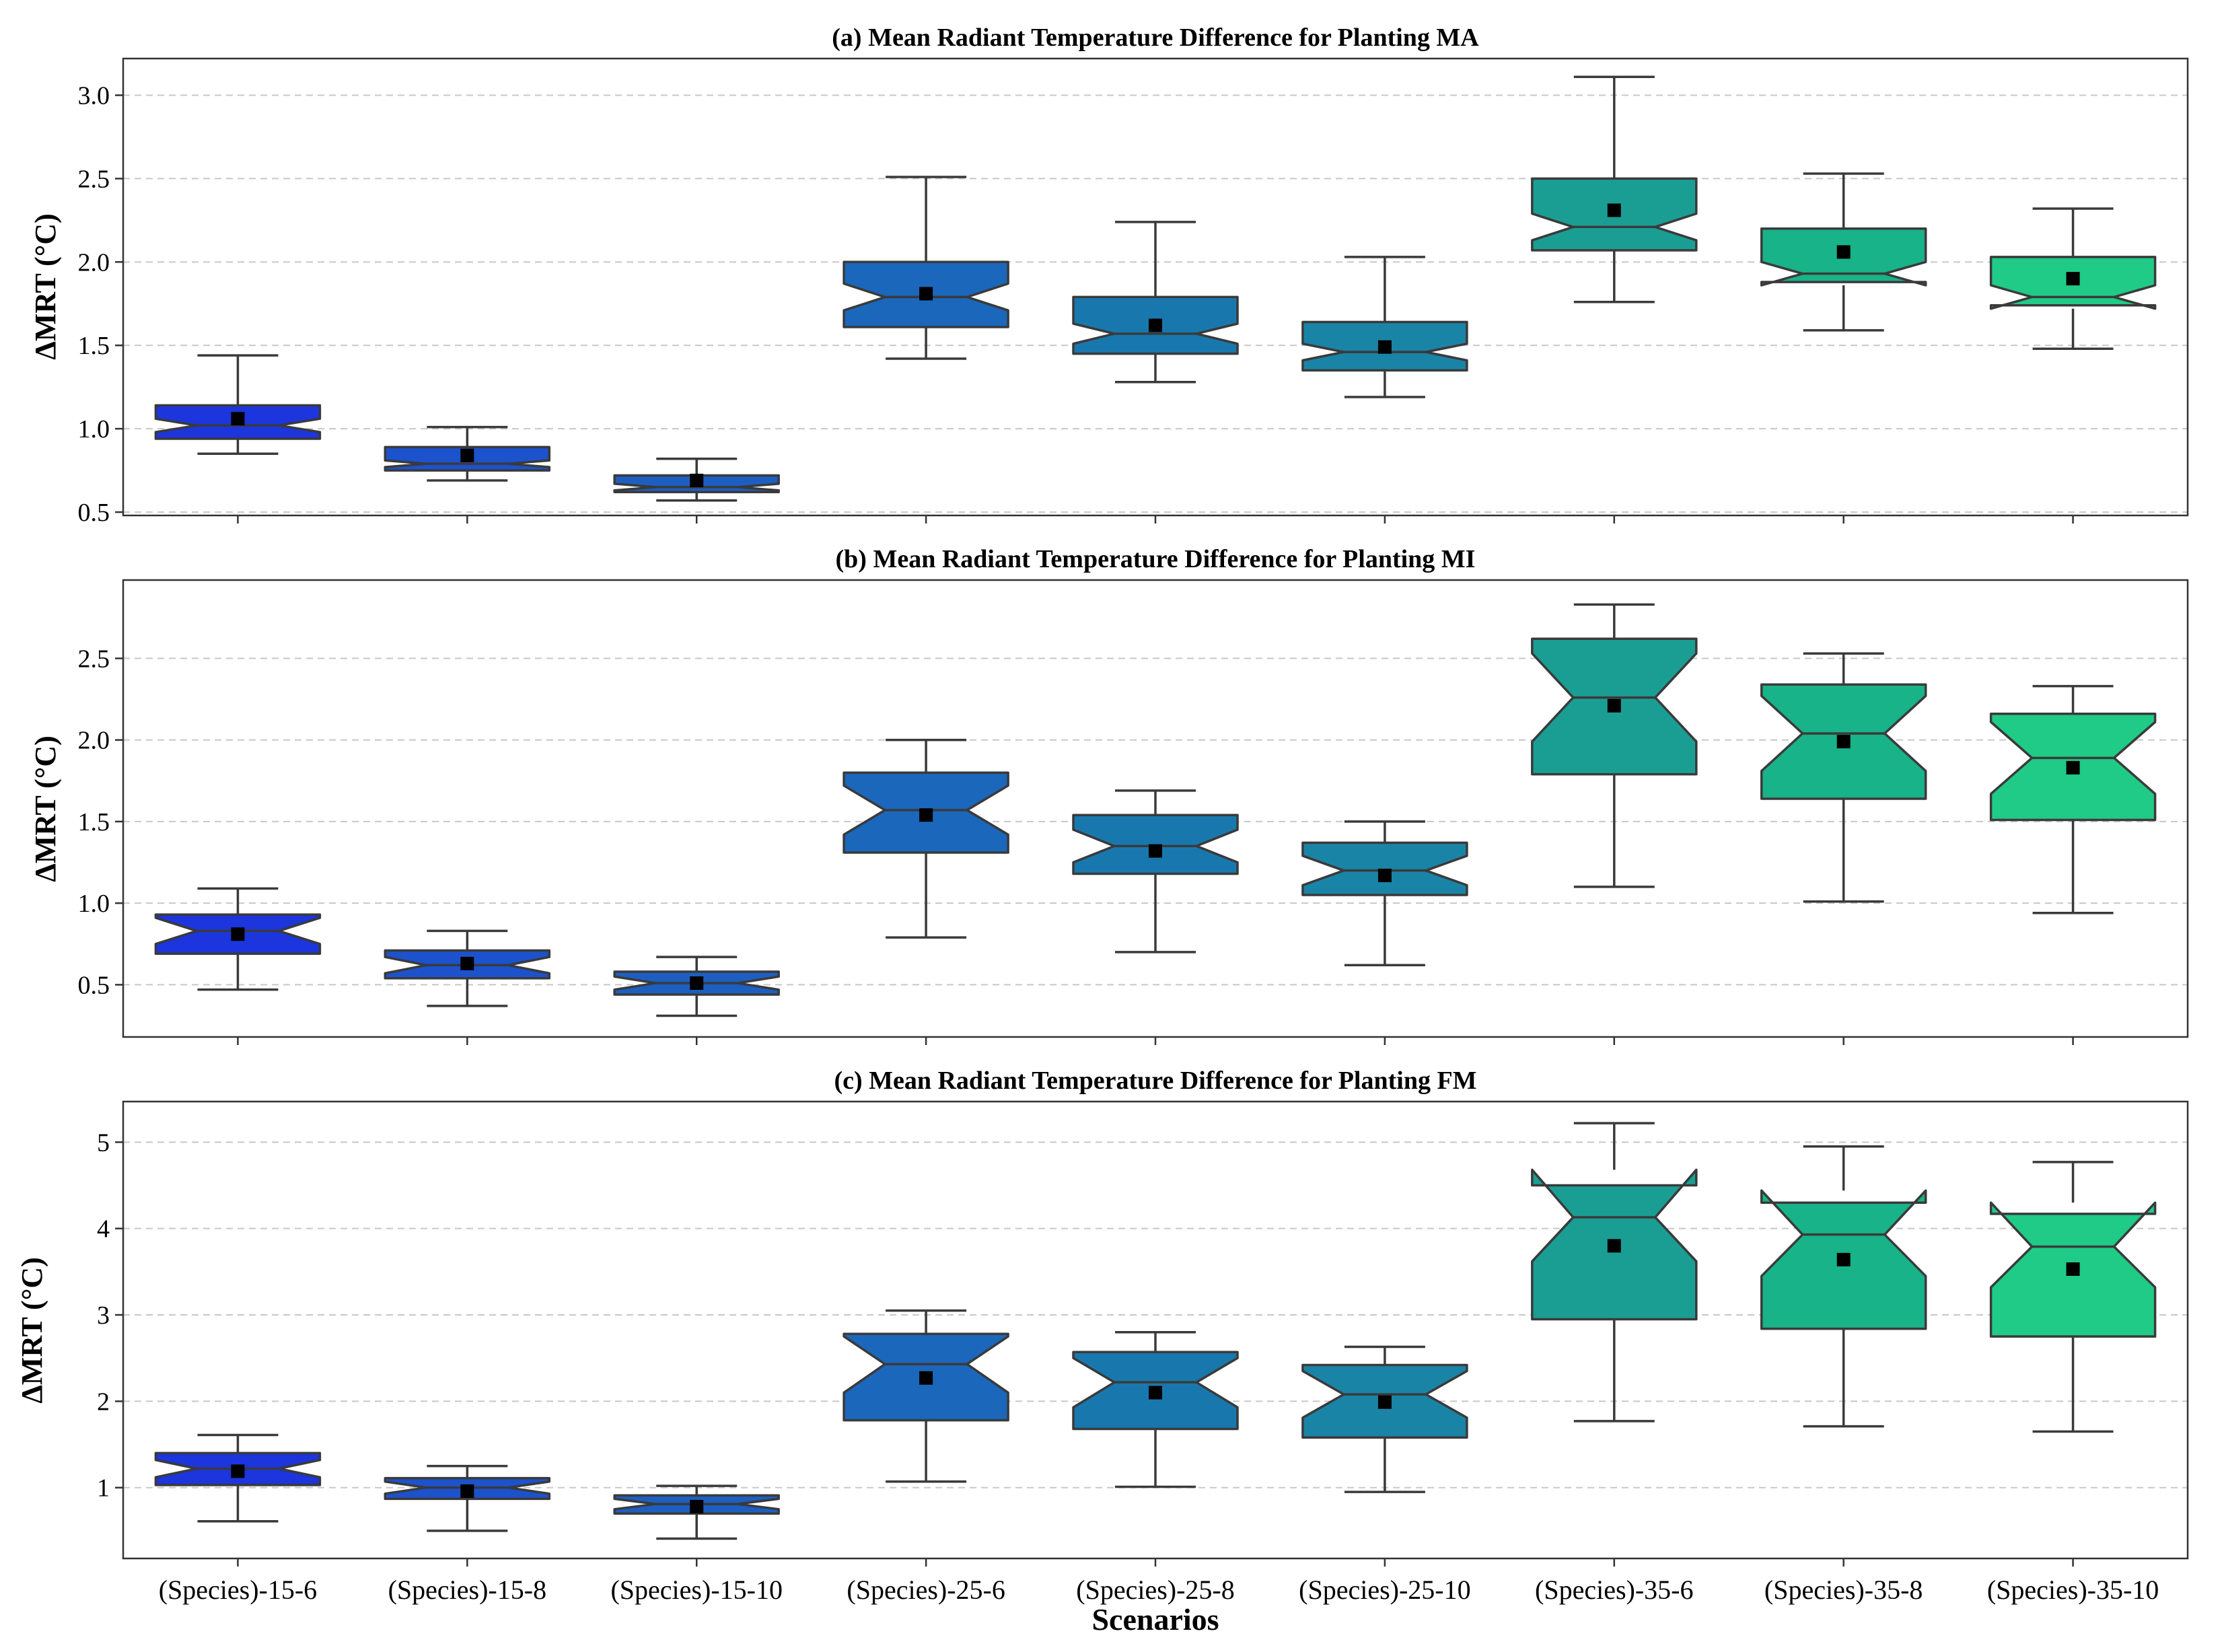 This screenshot has width=2222, height=1652. What do you see at coordinates (1843, 1590) in the screenshot?
I see `x-tick-label: (Species)-35-8` at bounding box center [1843, 1590].